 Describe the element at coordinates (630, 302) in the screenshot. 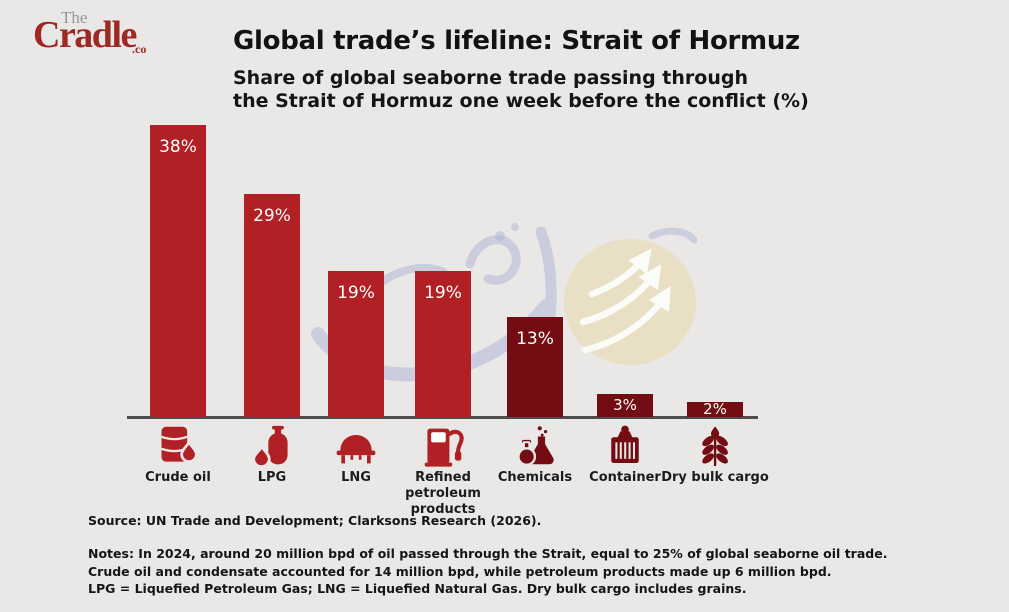

I see `circle-arrows-watermark` at that location.